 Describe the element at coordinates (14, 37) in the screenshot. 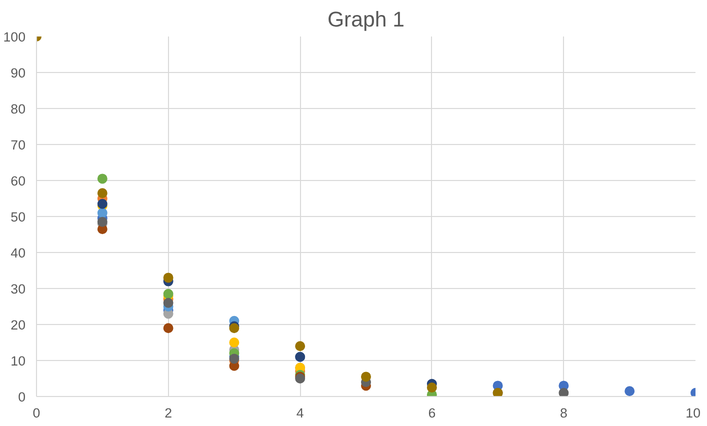

I see `y-tick-label: 100` at that location.